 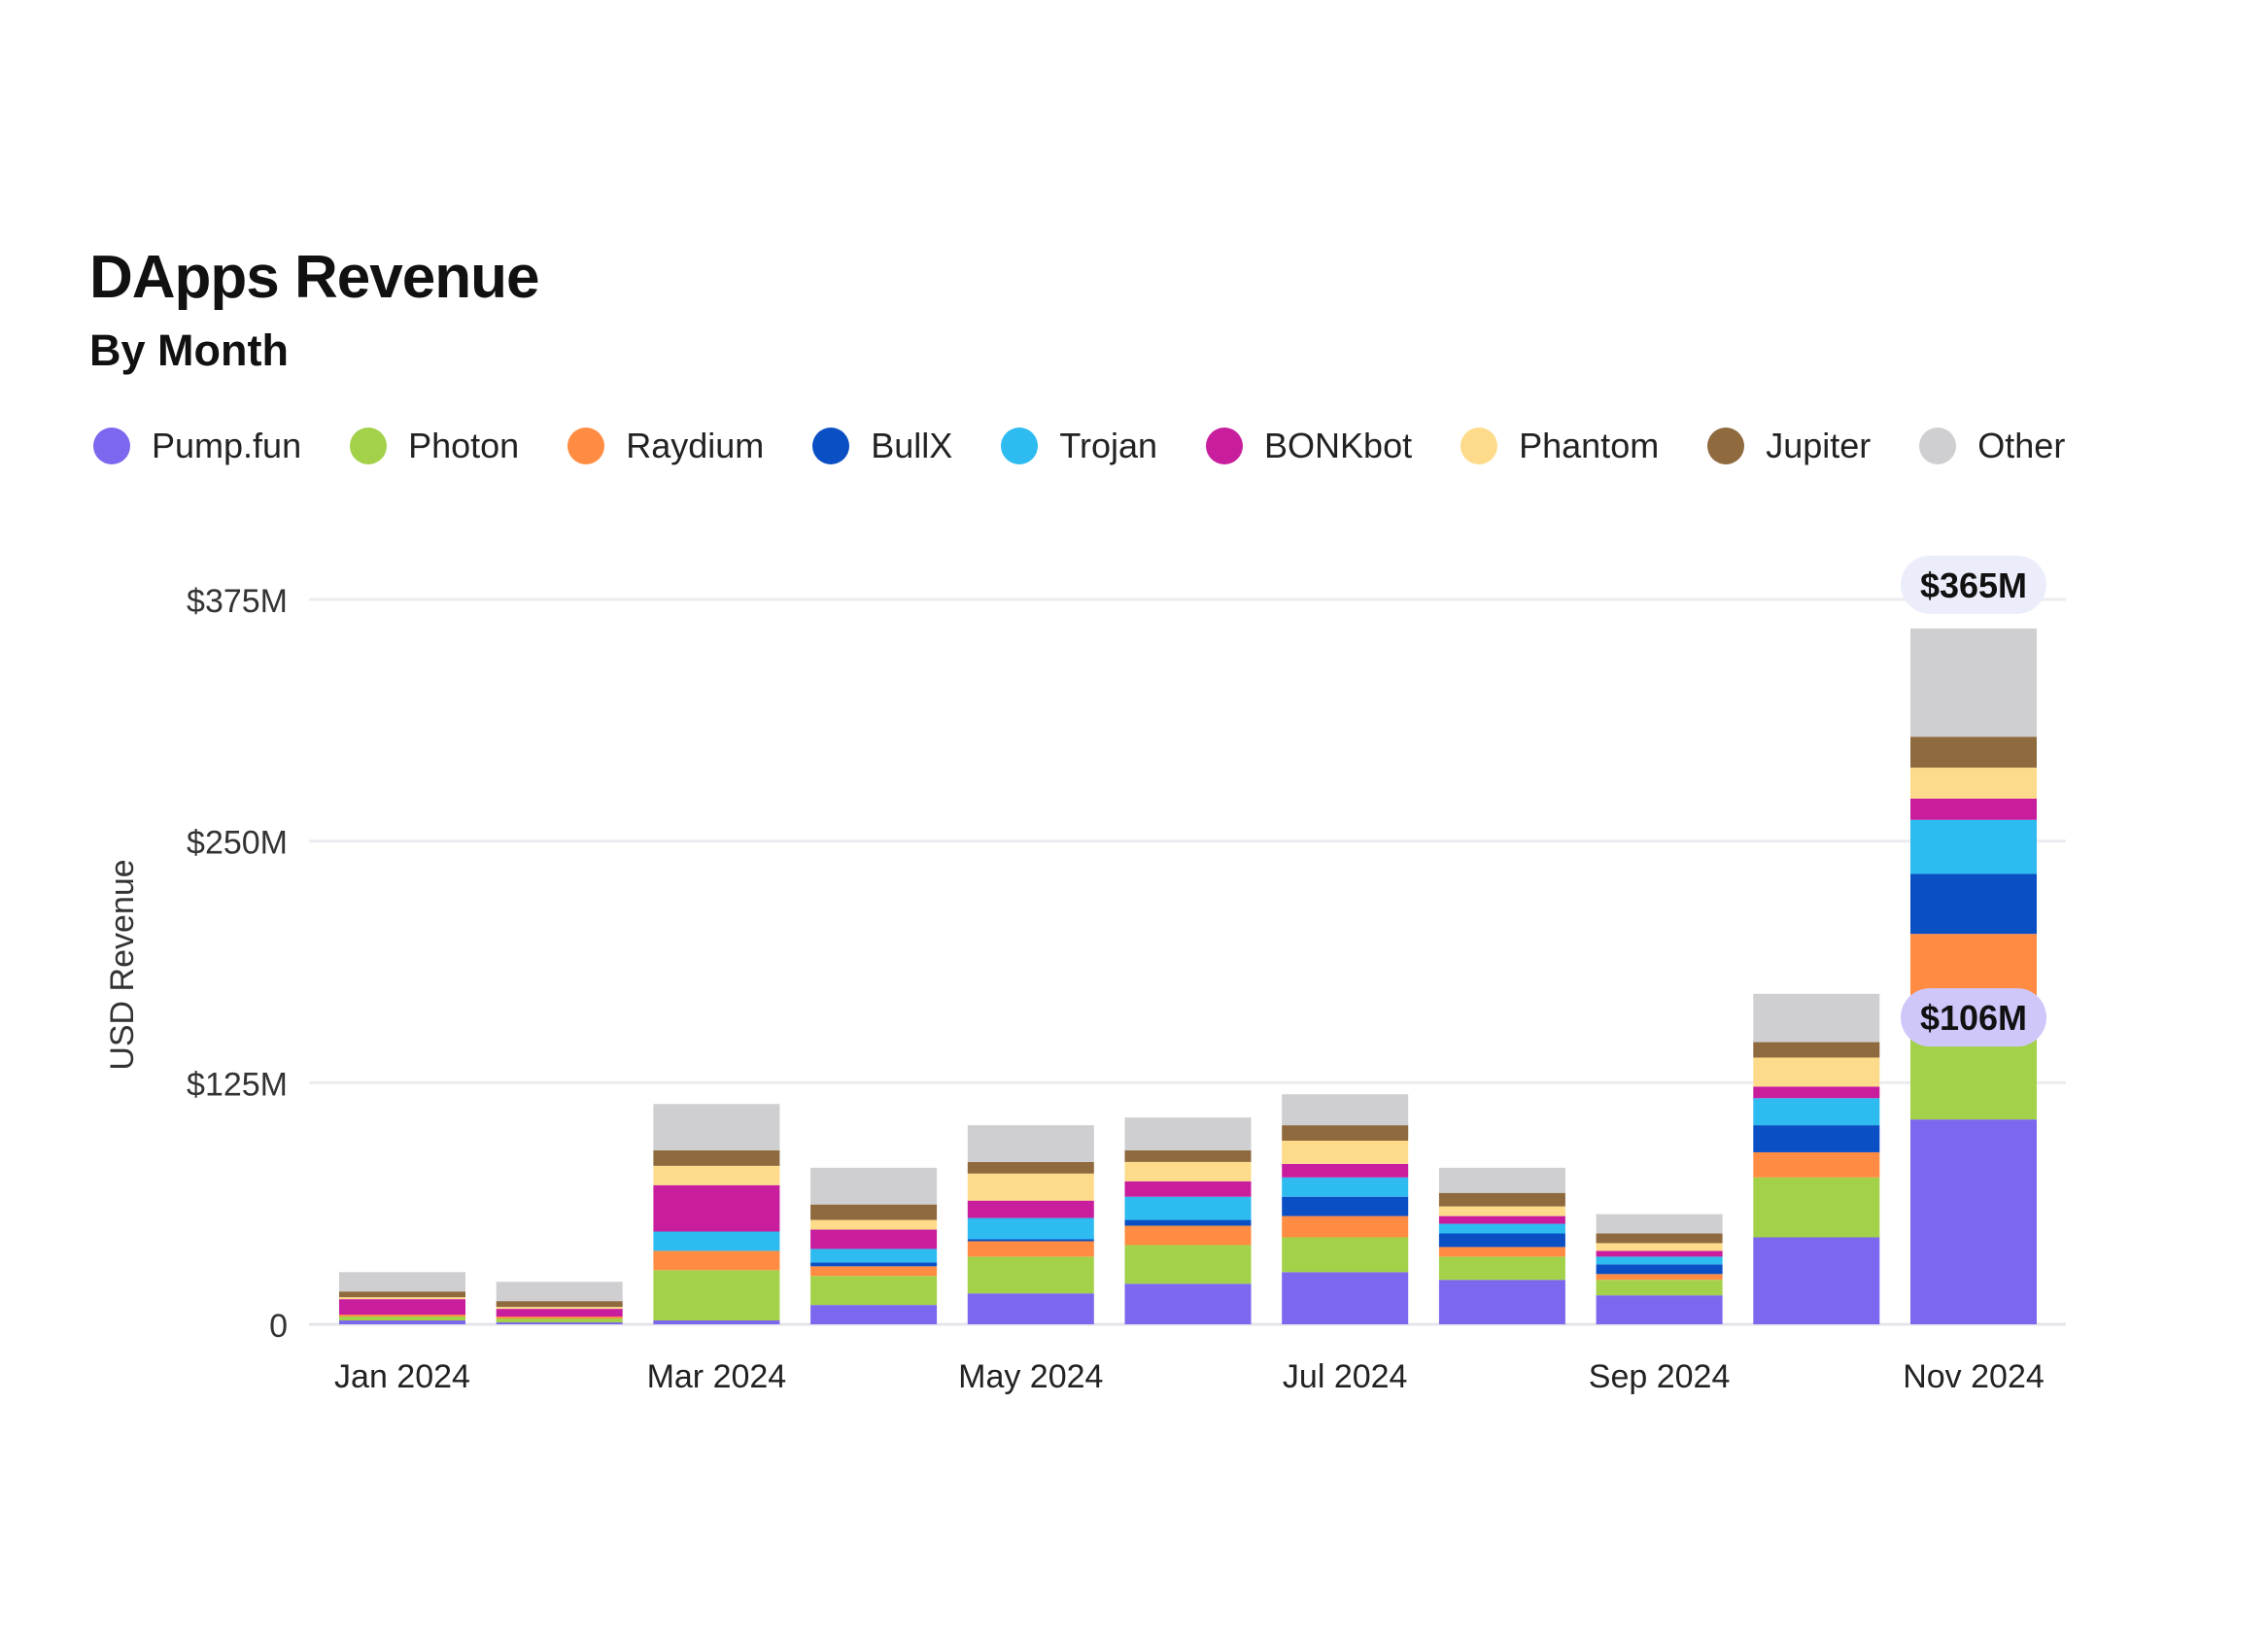 What do you see at coordinates (237, 844) in the screenshot?
I see `y-tick-label: $250M` at bounding box center [237, 844].